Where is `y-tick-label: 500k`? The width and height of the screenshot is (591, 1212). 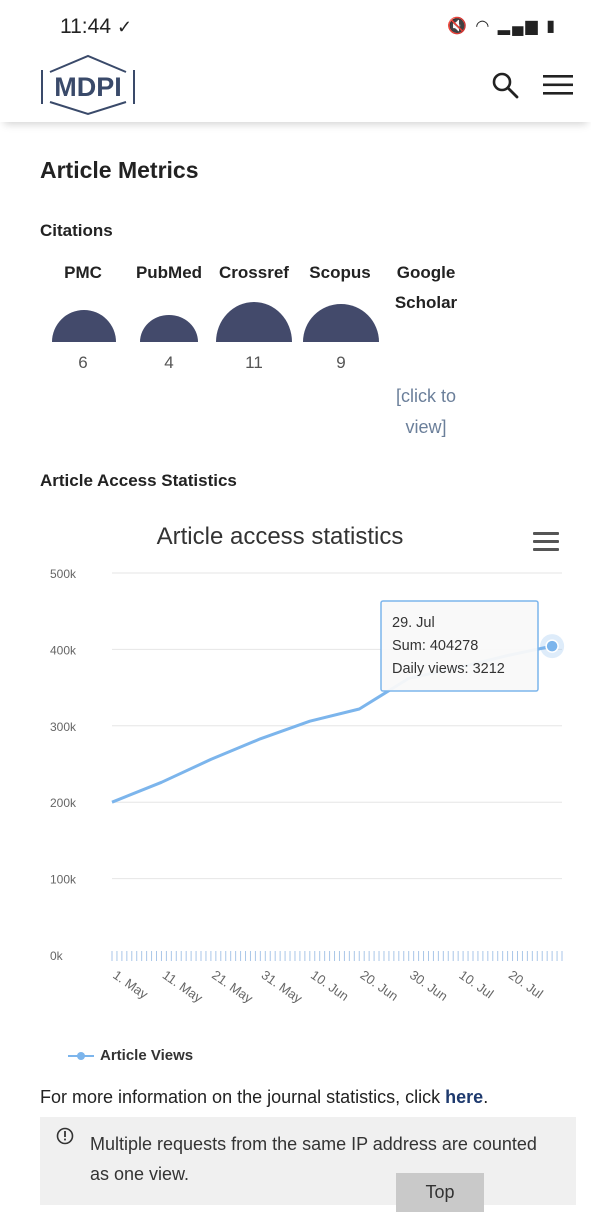 y-tick-label: 500k is located at coordinates (63, 574).